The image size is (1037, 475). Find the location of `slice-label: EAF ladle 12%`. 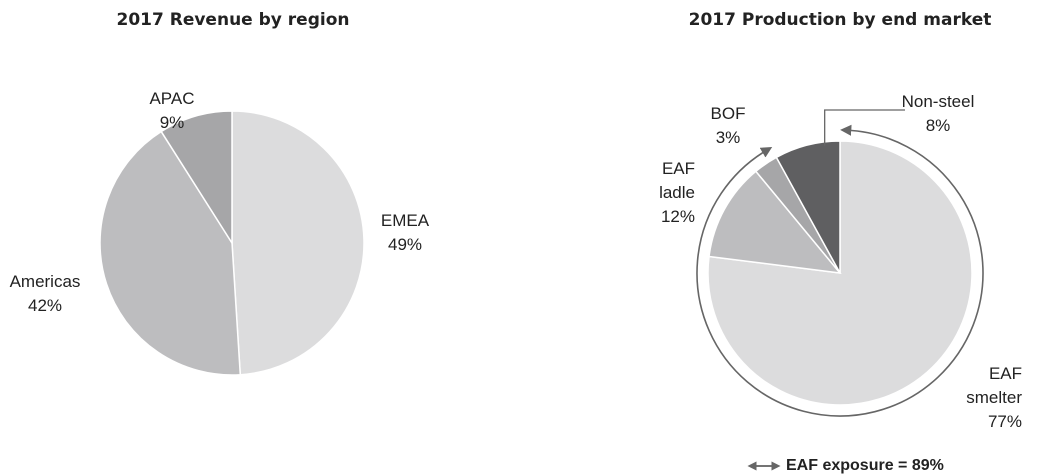

slice-label: EAF ladle 12% is located at coordinates (677, 192).